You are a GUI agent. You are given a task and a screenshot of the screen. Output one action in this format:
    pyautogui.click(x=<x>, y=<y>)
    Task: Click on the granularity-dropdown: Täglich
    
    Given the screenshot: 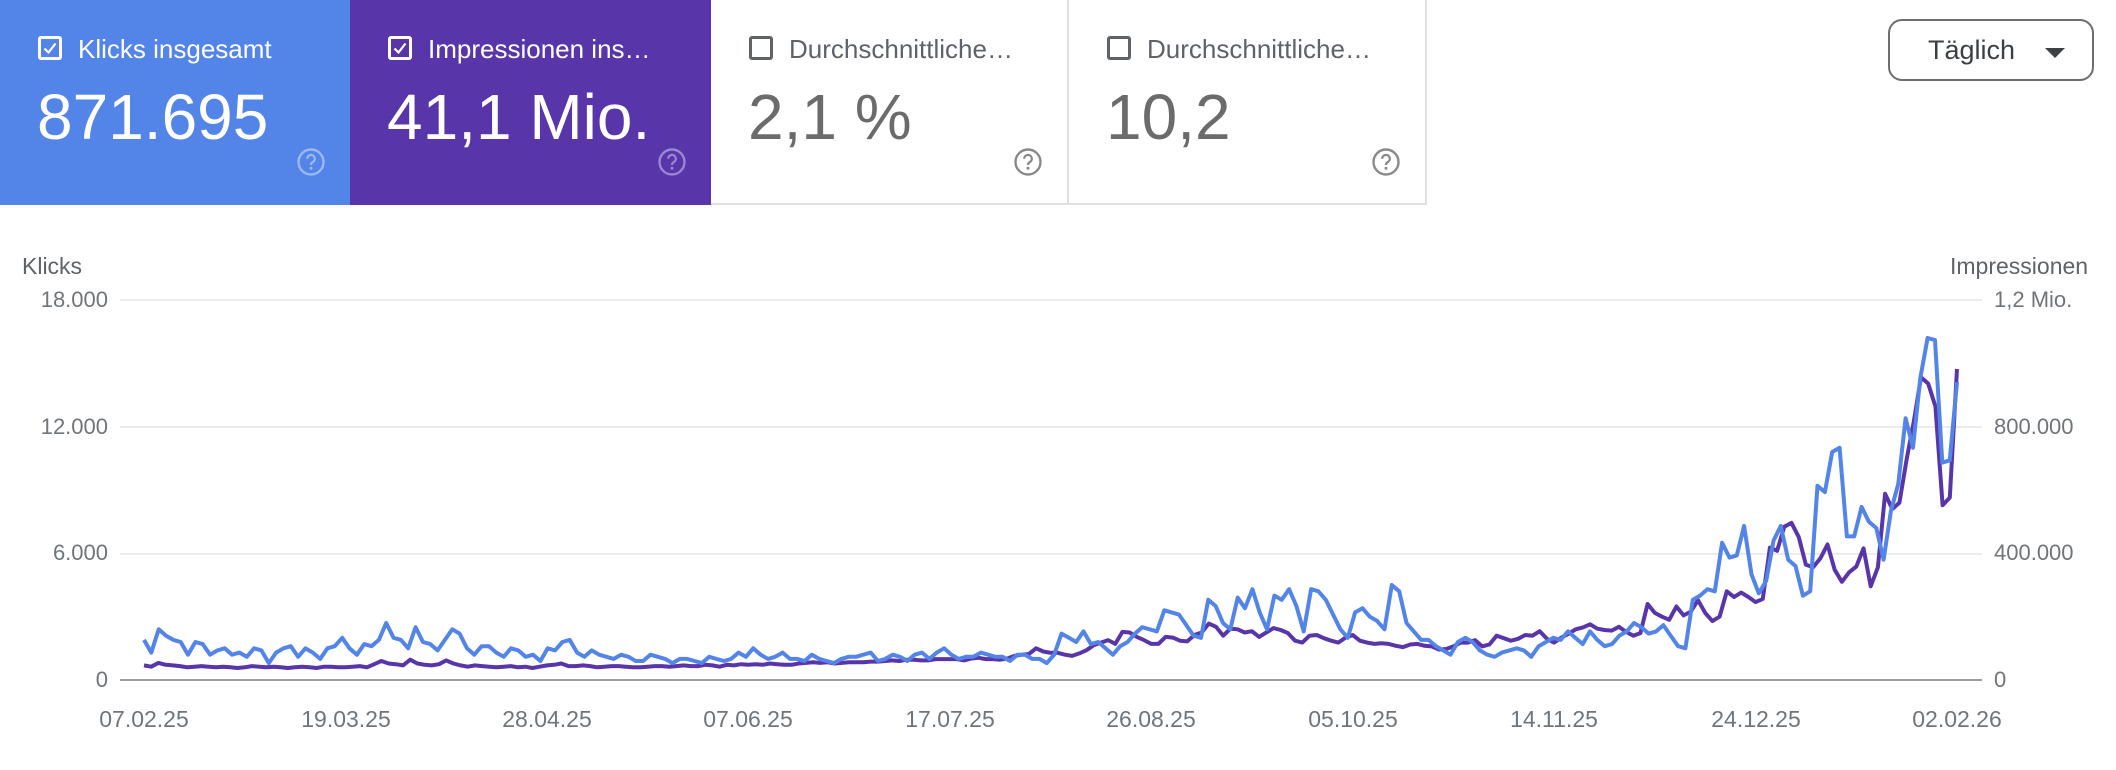 What is the action you would take?
    pyautogui.click(x=1991, y=50)
    